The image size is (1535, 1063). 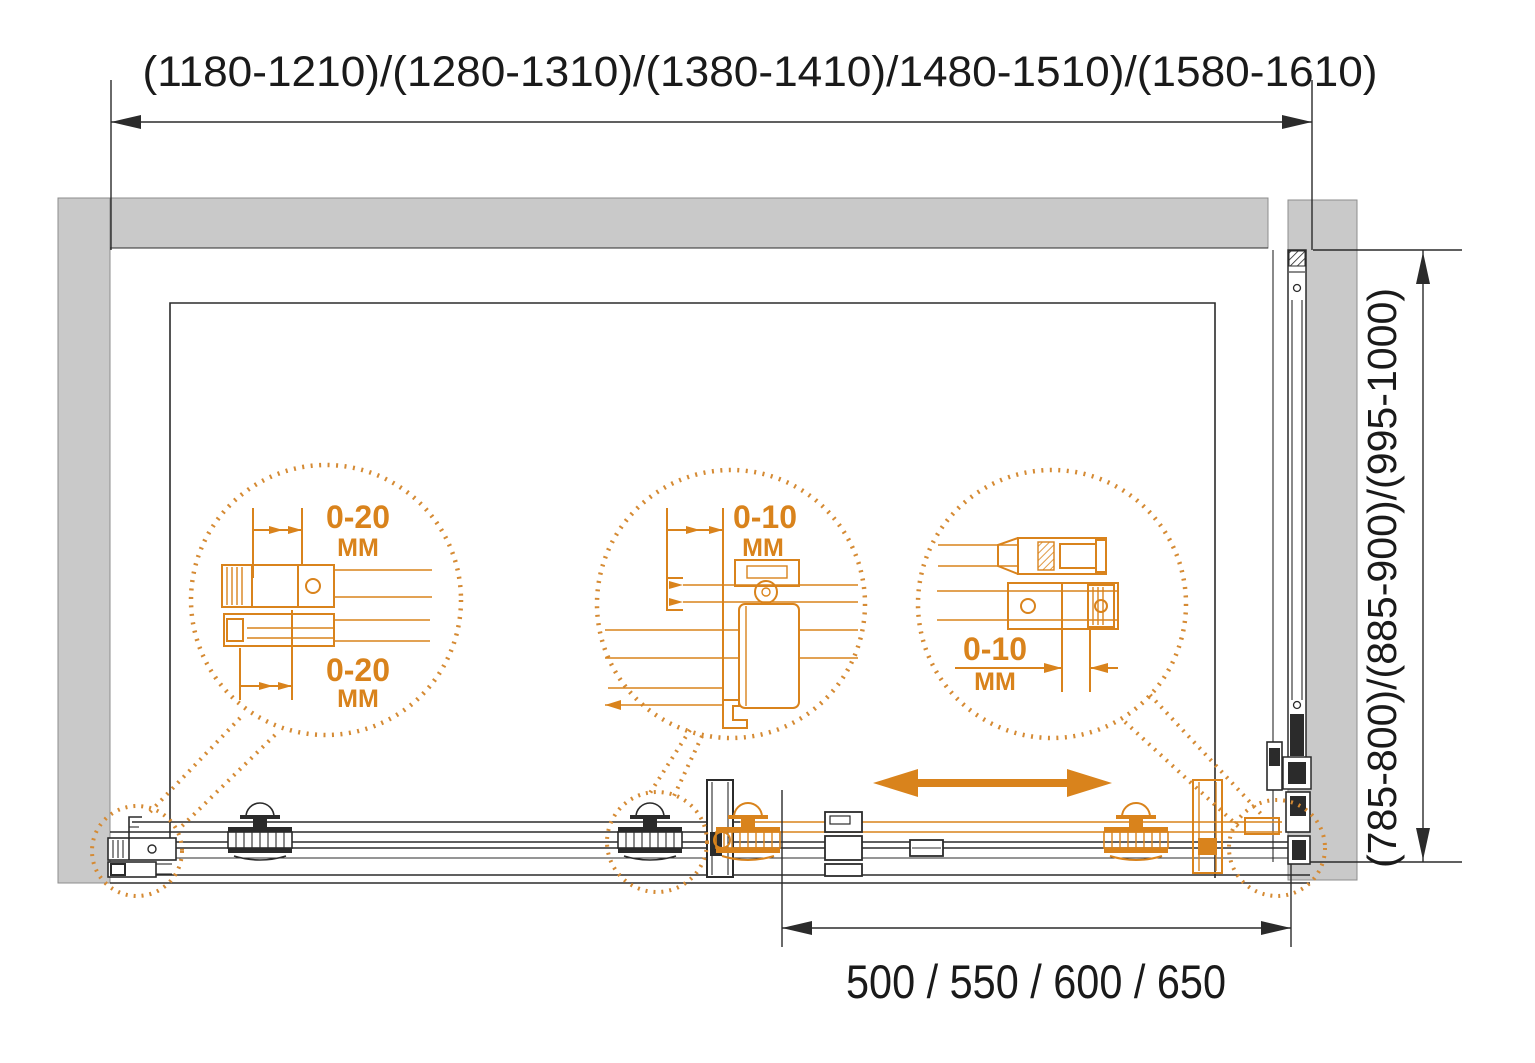 I want to click on source-circle-middle, so click(x=657, y=842).